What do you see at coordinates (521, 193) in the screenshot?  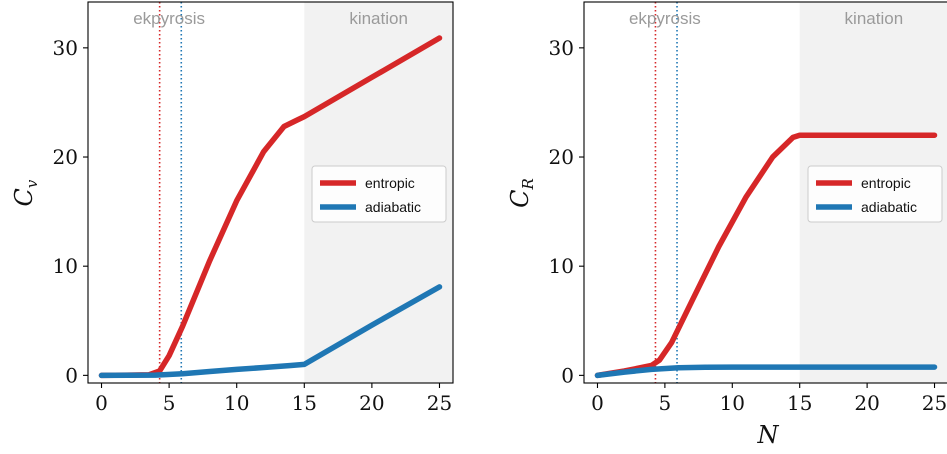 I see `y-axis-label: CR` at bounding box center [521, 193].